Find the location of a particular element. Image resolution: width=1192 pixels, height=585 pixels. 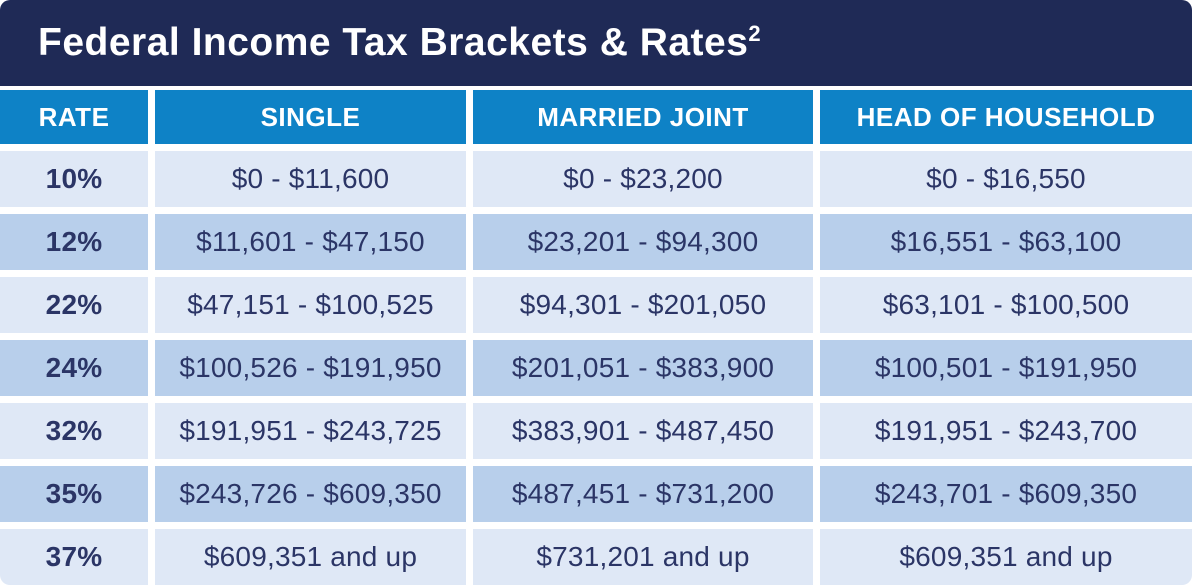

table-cell-head-of-household: $609,351 and up is located at coordinates (1006, 557).